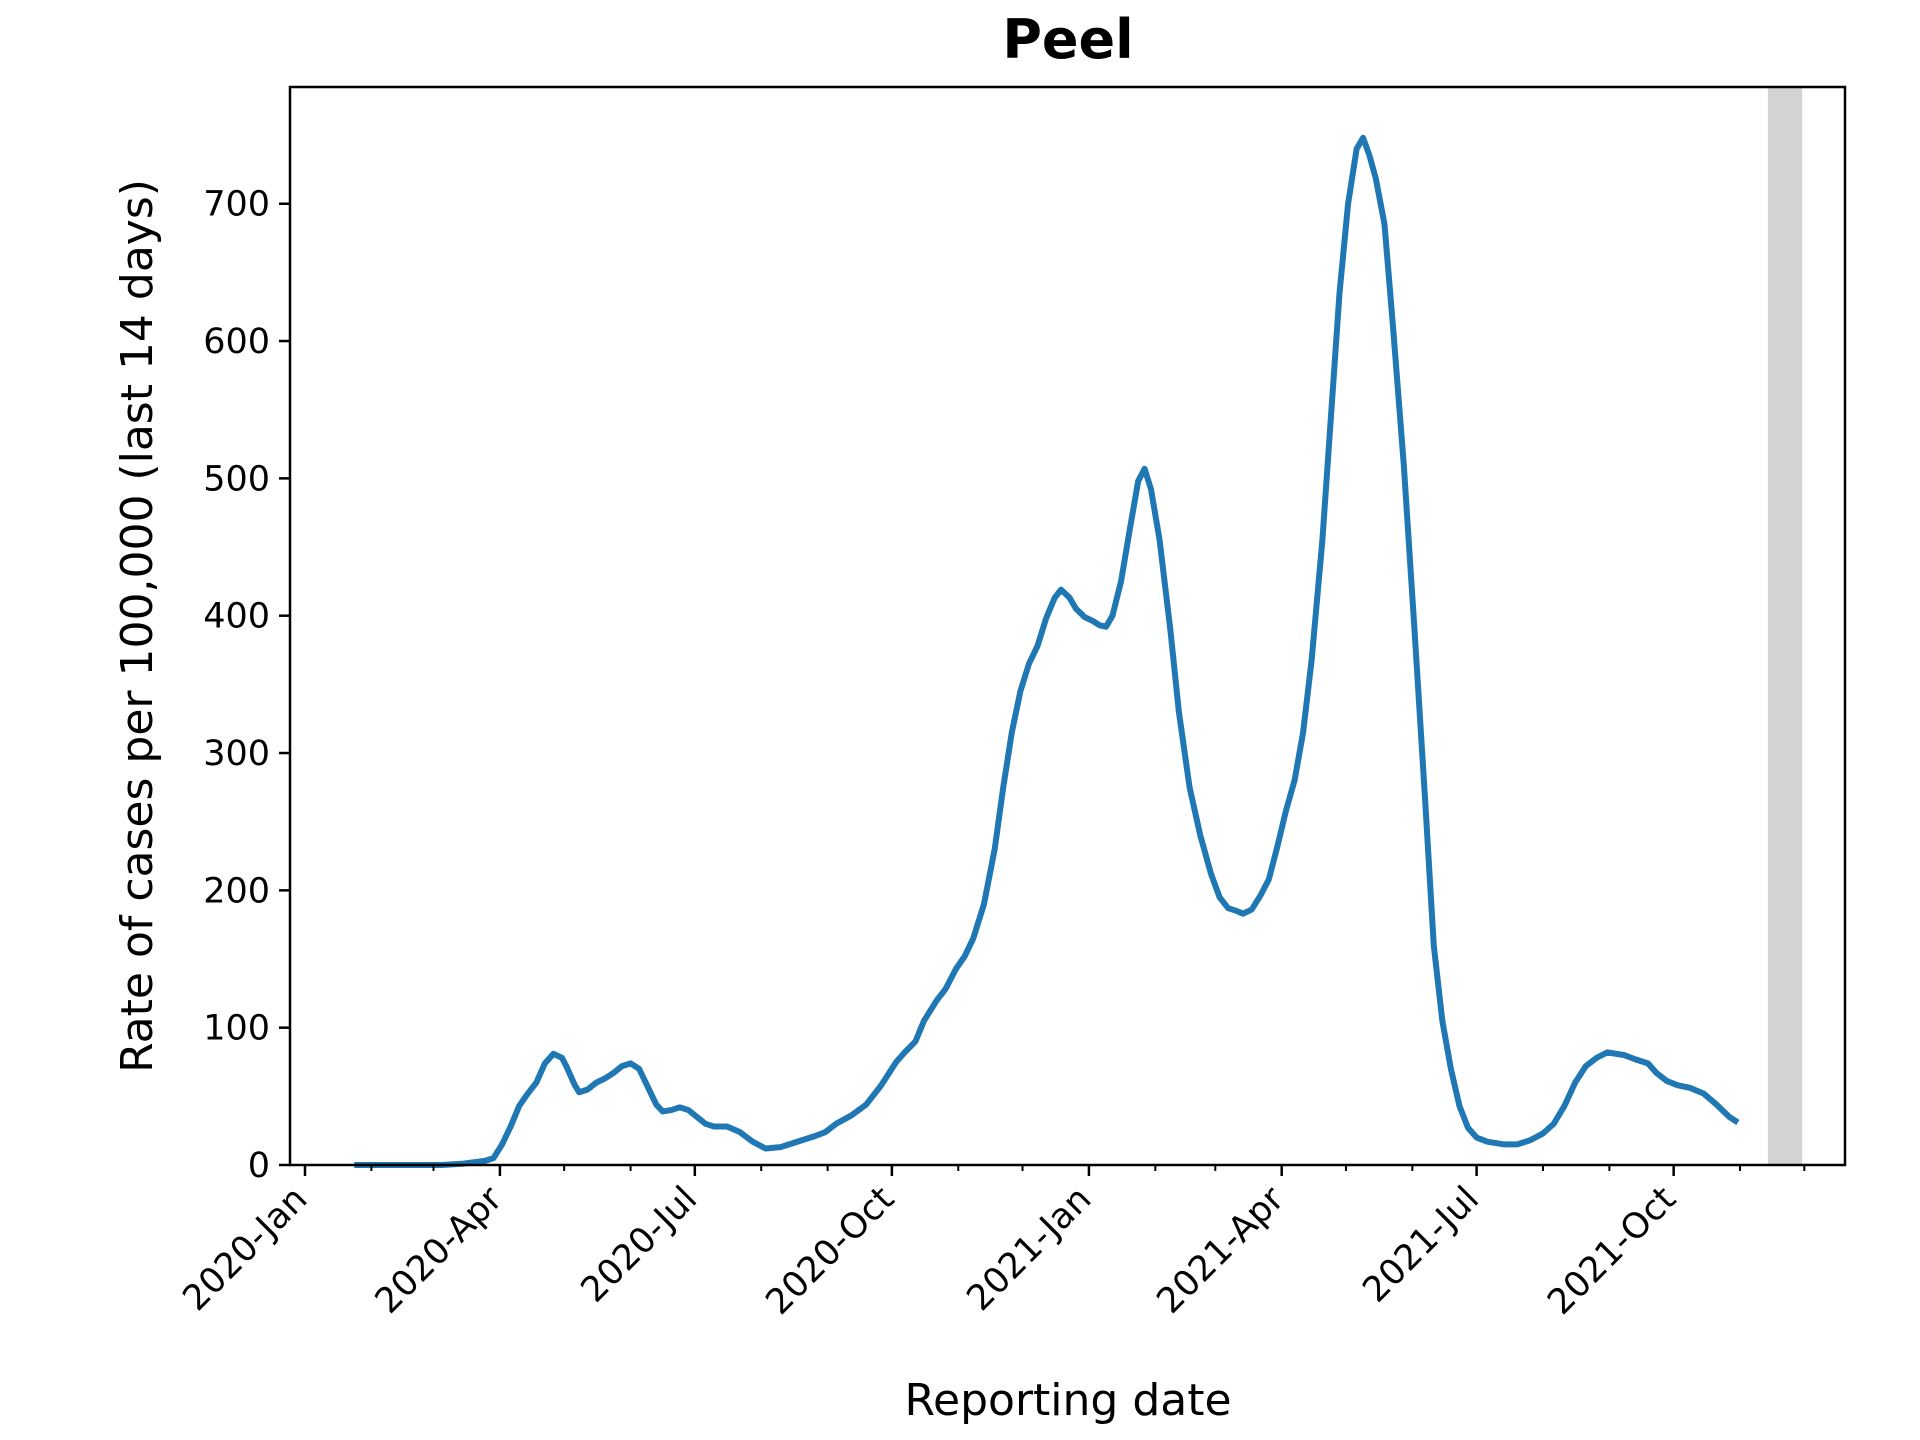 Image resolution: width=1920 pixels, height=1440 pixels. Describe the element at coordinates (1067, 39) in the screenshot. I see `chart-title: Peel` at that location.